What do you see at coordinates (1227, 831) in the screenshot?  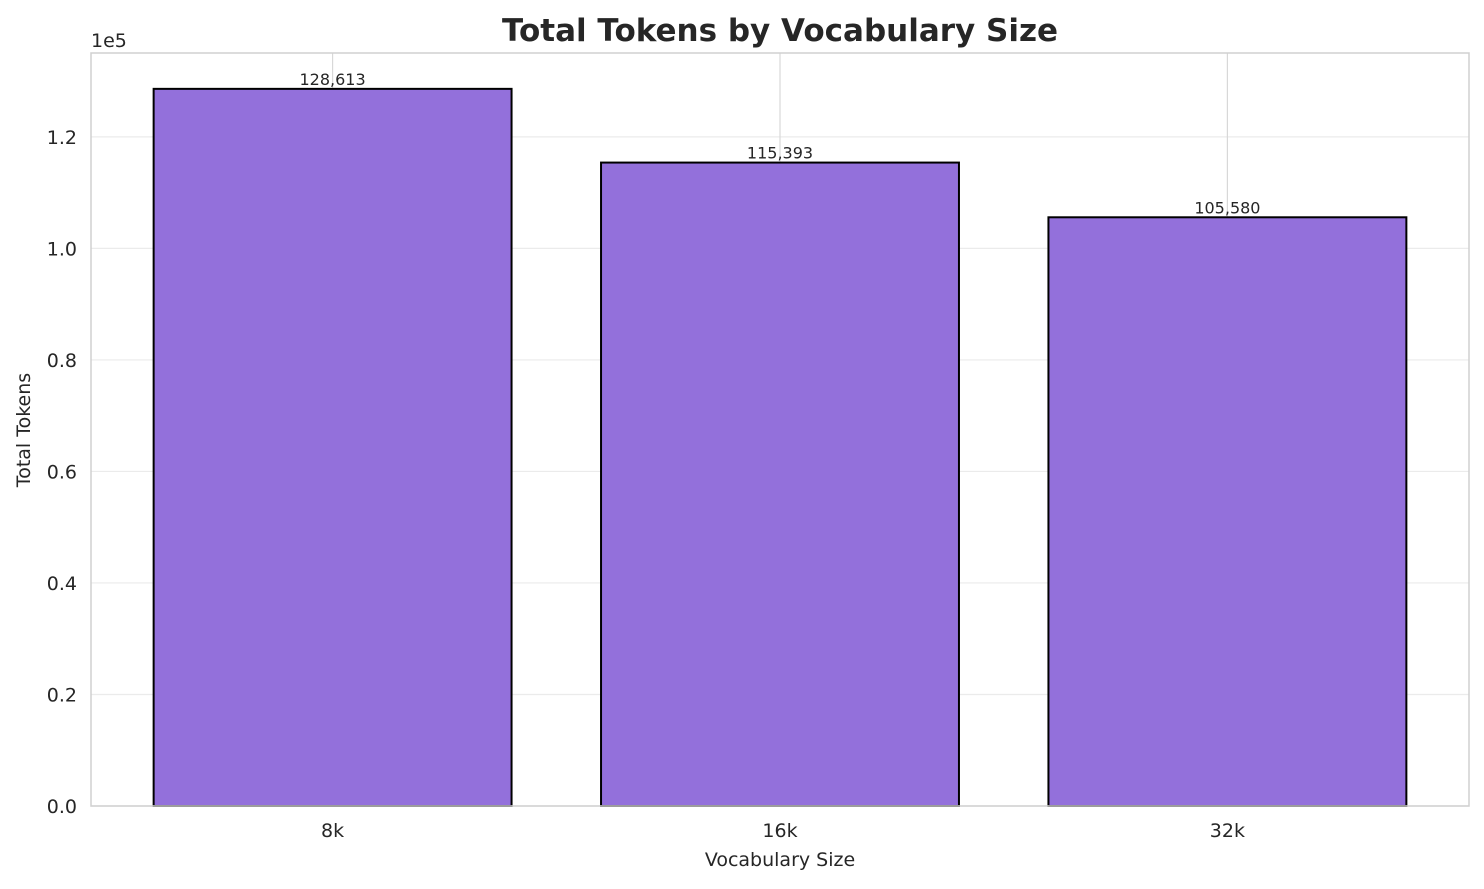 I see `x-tick-label: 32k` at bounding box center [1227, 831].